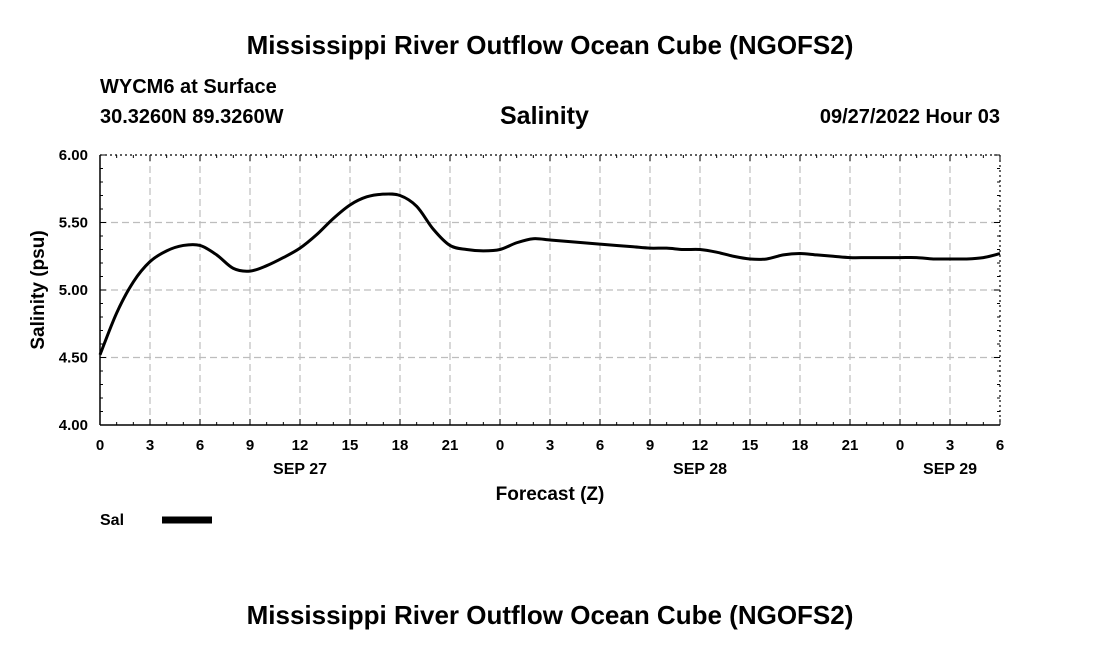 This screenshot has height=650, width=1100. Describe the element at coordinates (112, 520) in the screenshot. I see `legend-label: Sal` at that location.